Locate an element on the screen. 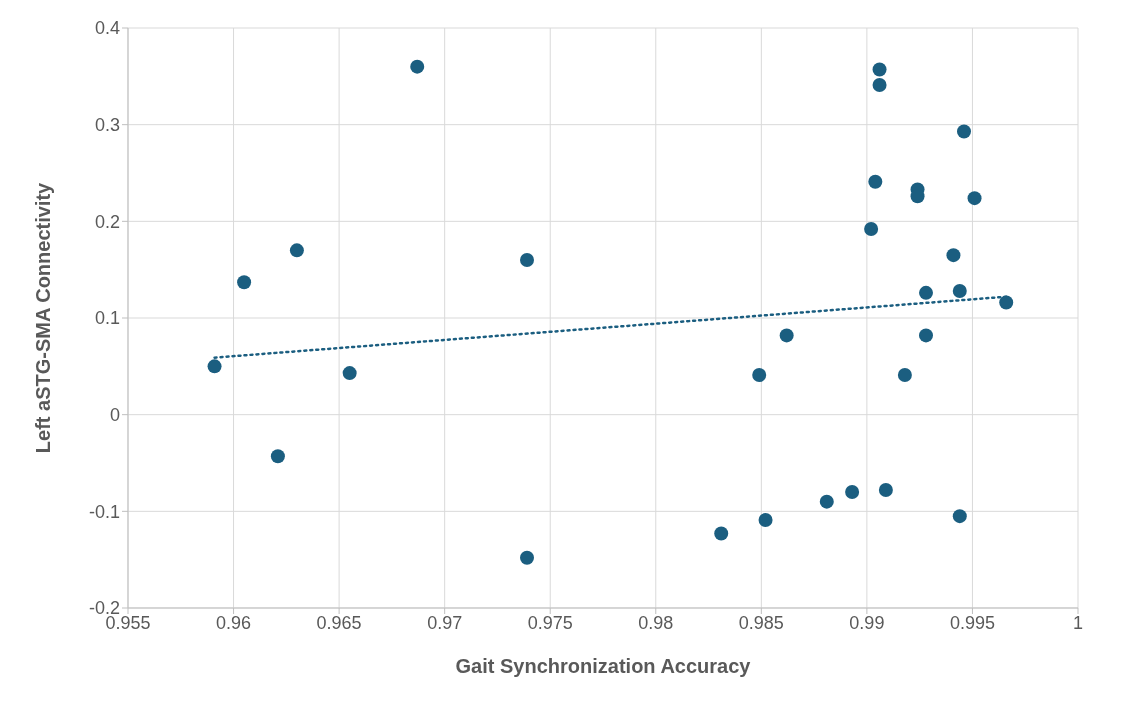  y-tick-label: 0.4 is located at coordinates (107, 28).